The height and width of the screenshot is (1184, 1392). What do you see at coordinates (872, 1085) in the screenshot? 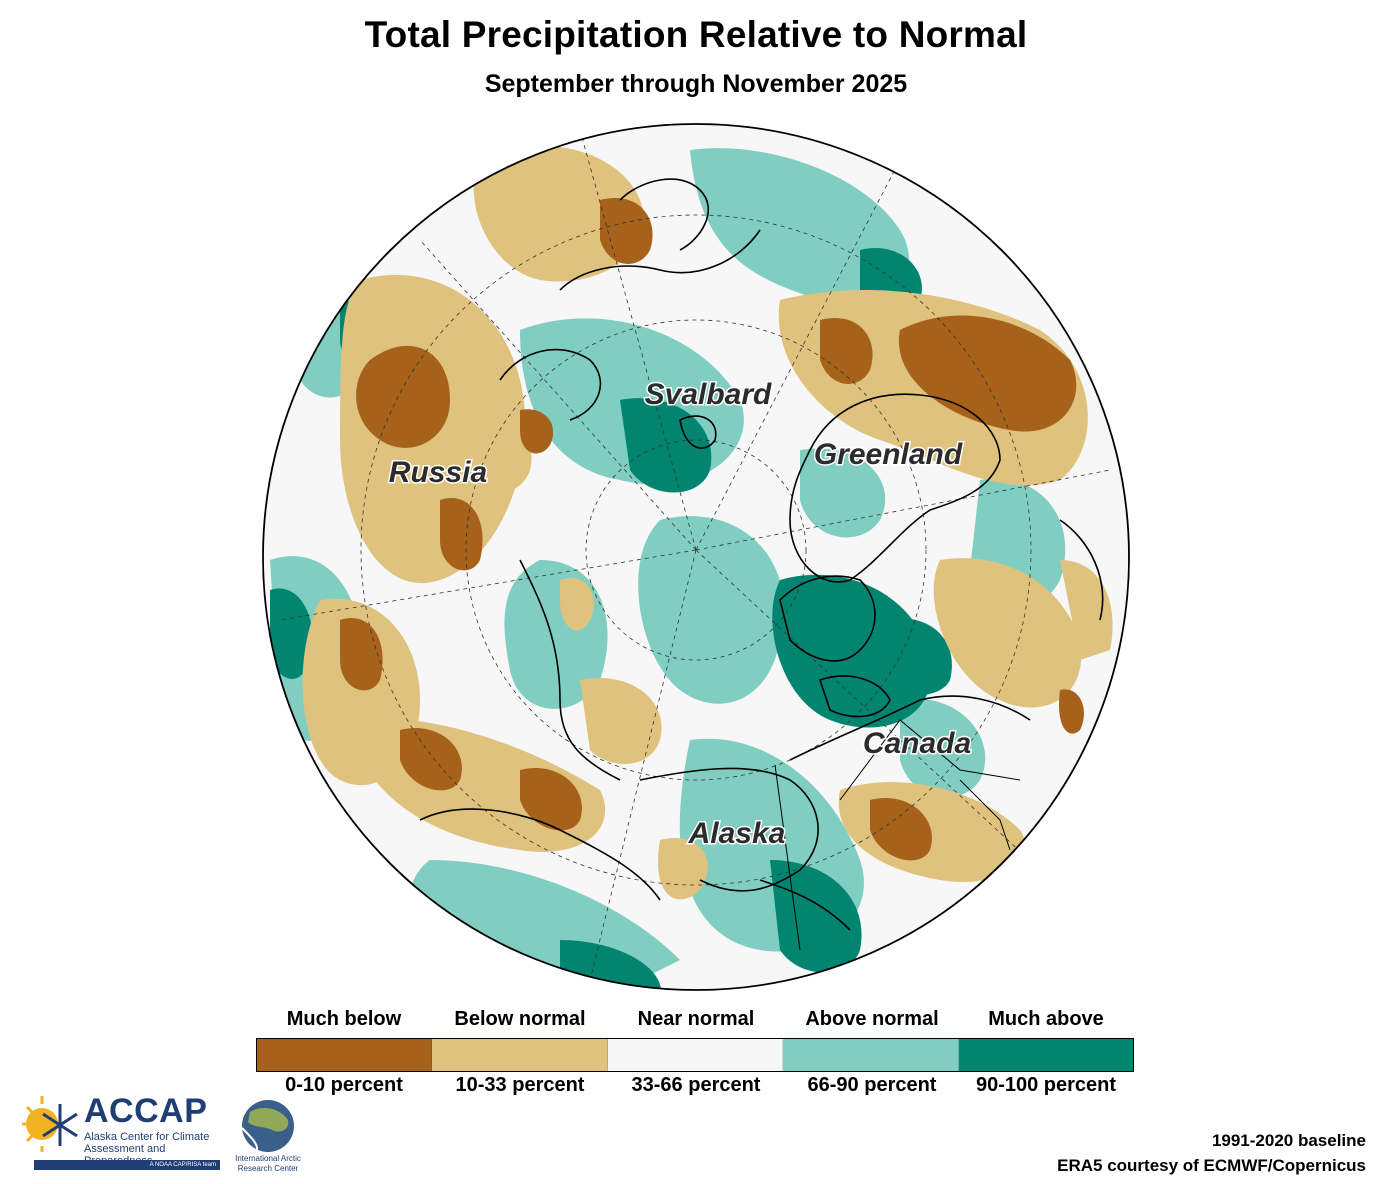
I see `legend-range-above-normal: 66-90 percent` at bounding box center [872, 1085].